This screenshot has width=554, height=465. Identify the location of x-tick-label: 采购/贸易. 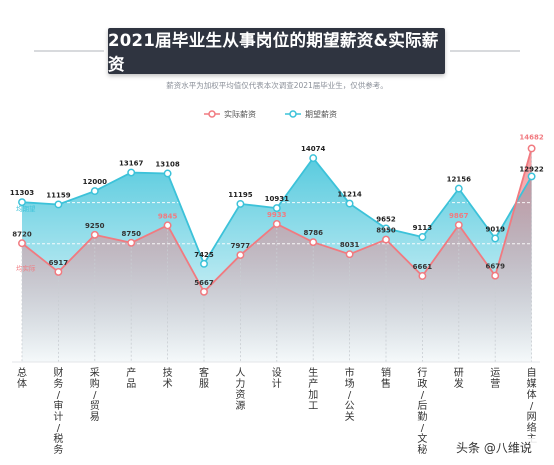
(95, 395).